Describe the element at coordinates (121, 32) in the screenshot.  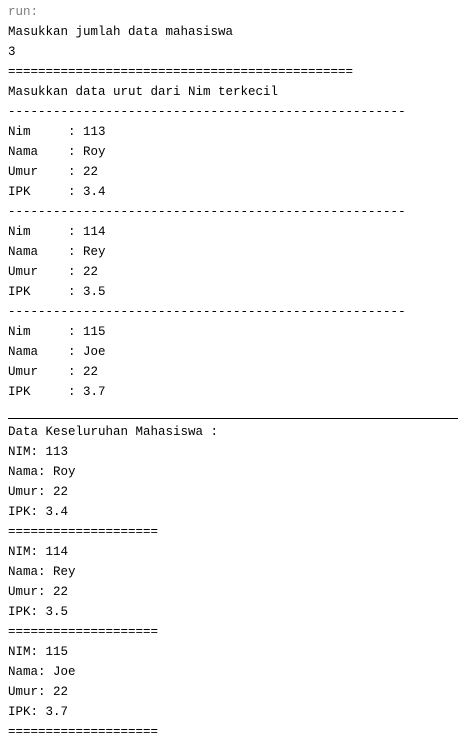
I see `output-line: Masukkan jumlah data mahasiswa` at that location.